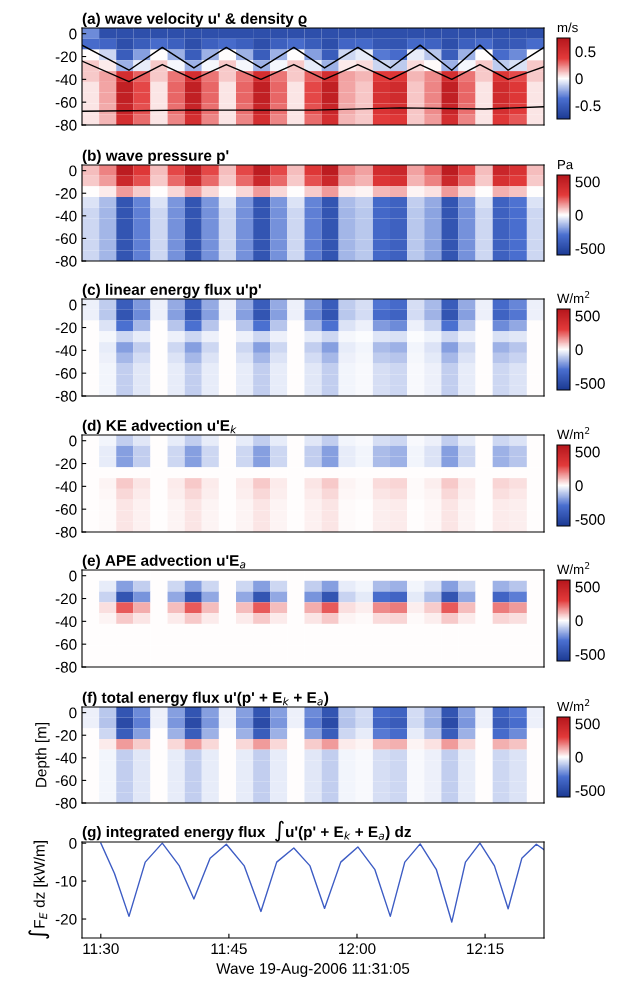 This screenshot has height=1002, width=629. Describe the element at coordinates (159, 426) in the screenshot. I see `chart-title: (d) KE advection u'E$_{k}$` at that location.